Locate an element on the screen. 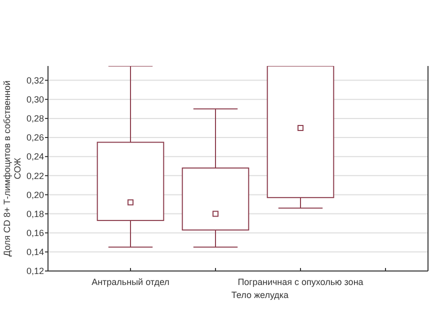 This screenshot has height=320, width=432. y-tick-label: 0,32 is located at coordinates (35, 80).